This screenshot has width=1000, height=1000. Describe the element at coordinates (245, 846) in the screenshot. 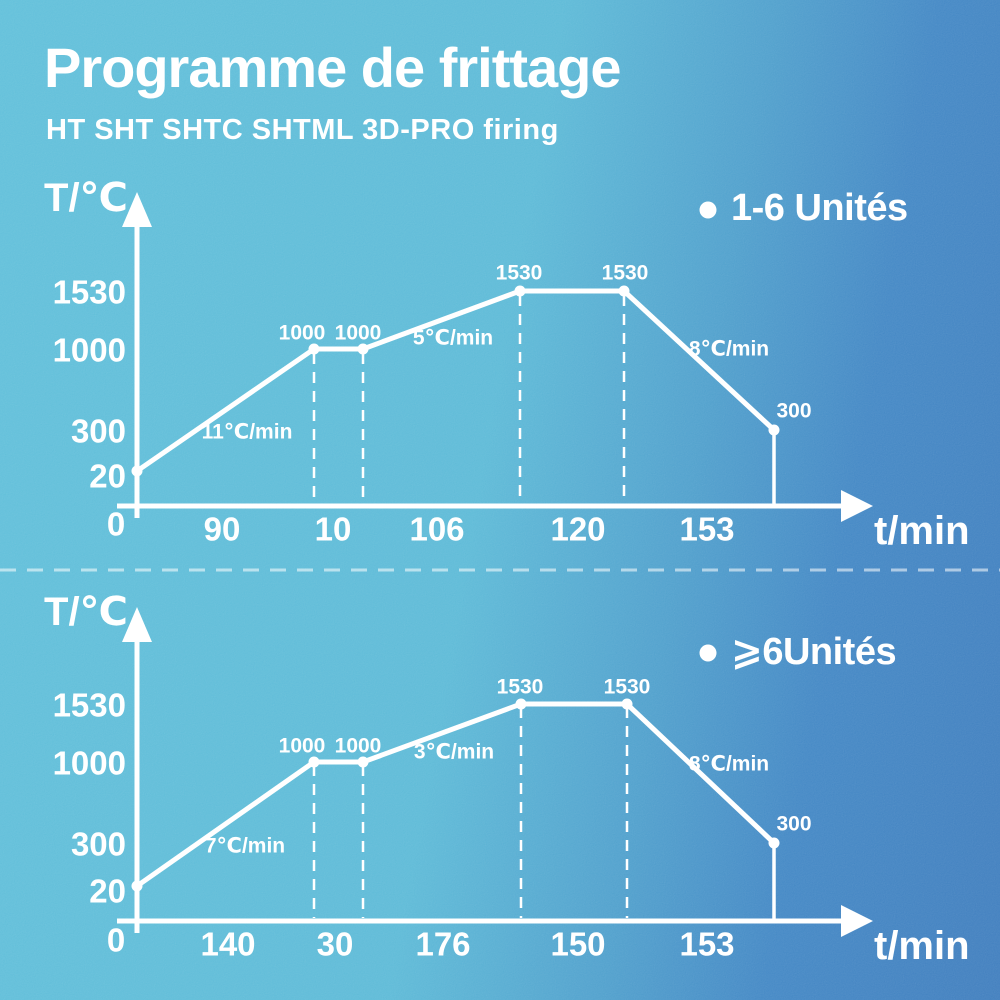

I see `chart2-ramp-rate-label: 7℃/min` at that location.